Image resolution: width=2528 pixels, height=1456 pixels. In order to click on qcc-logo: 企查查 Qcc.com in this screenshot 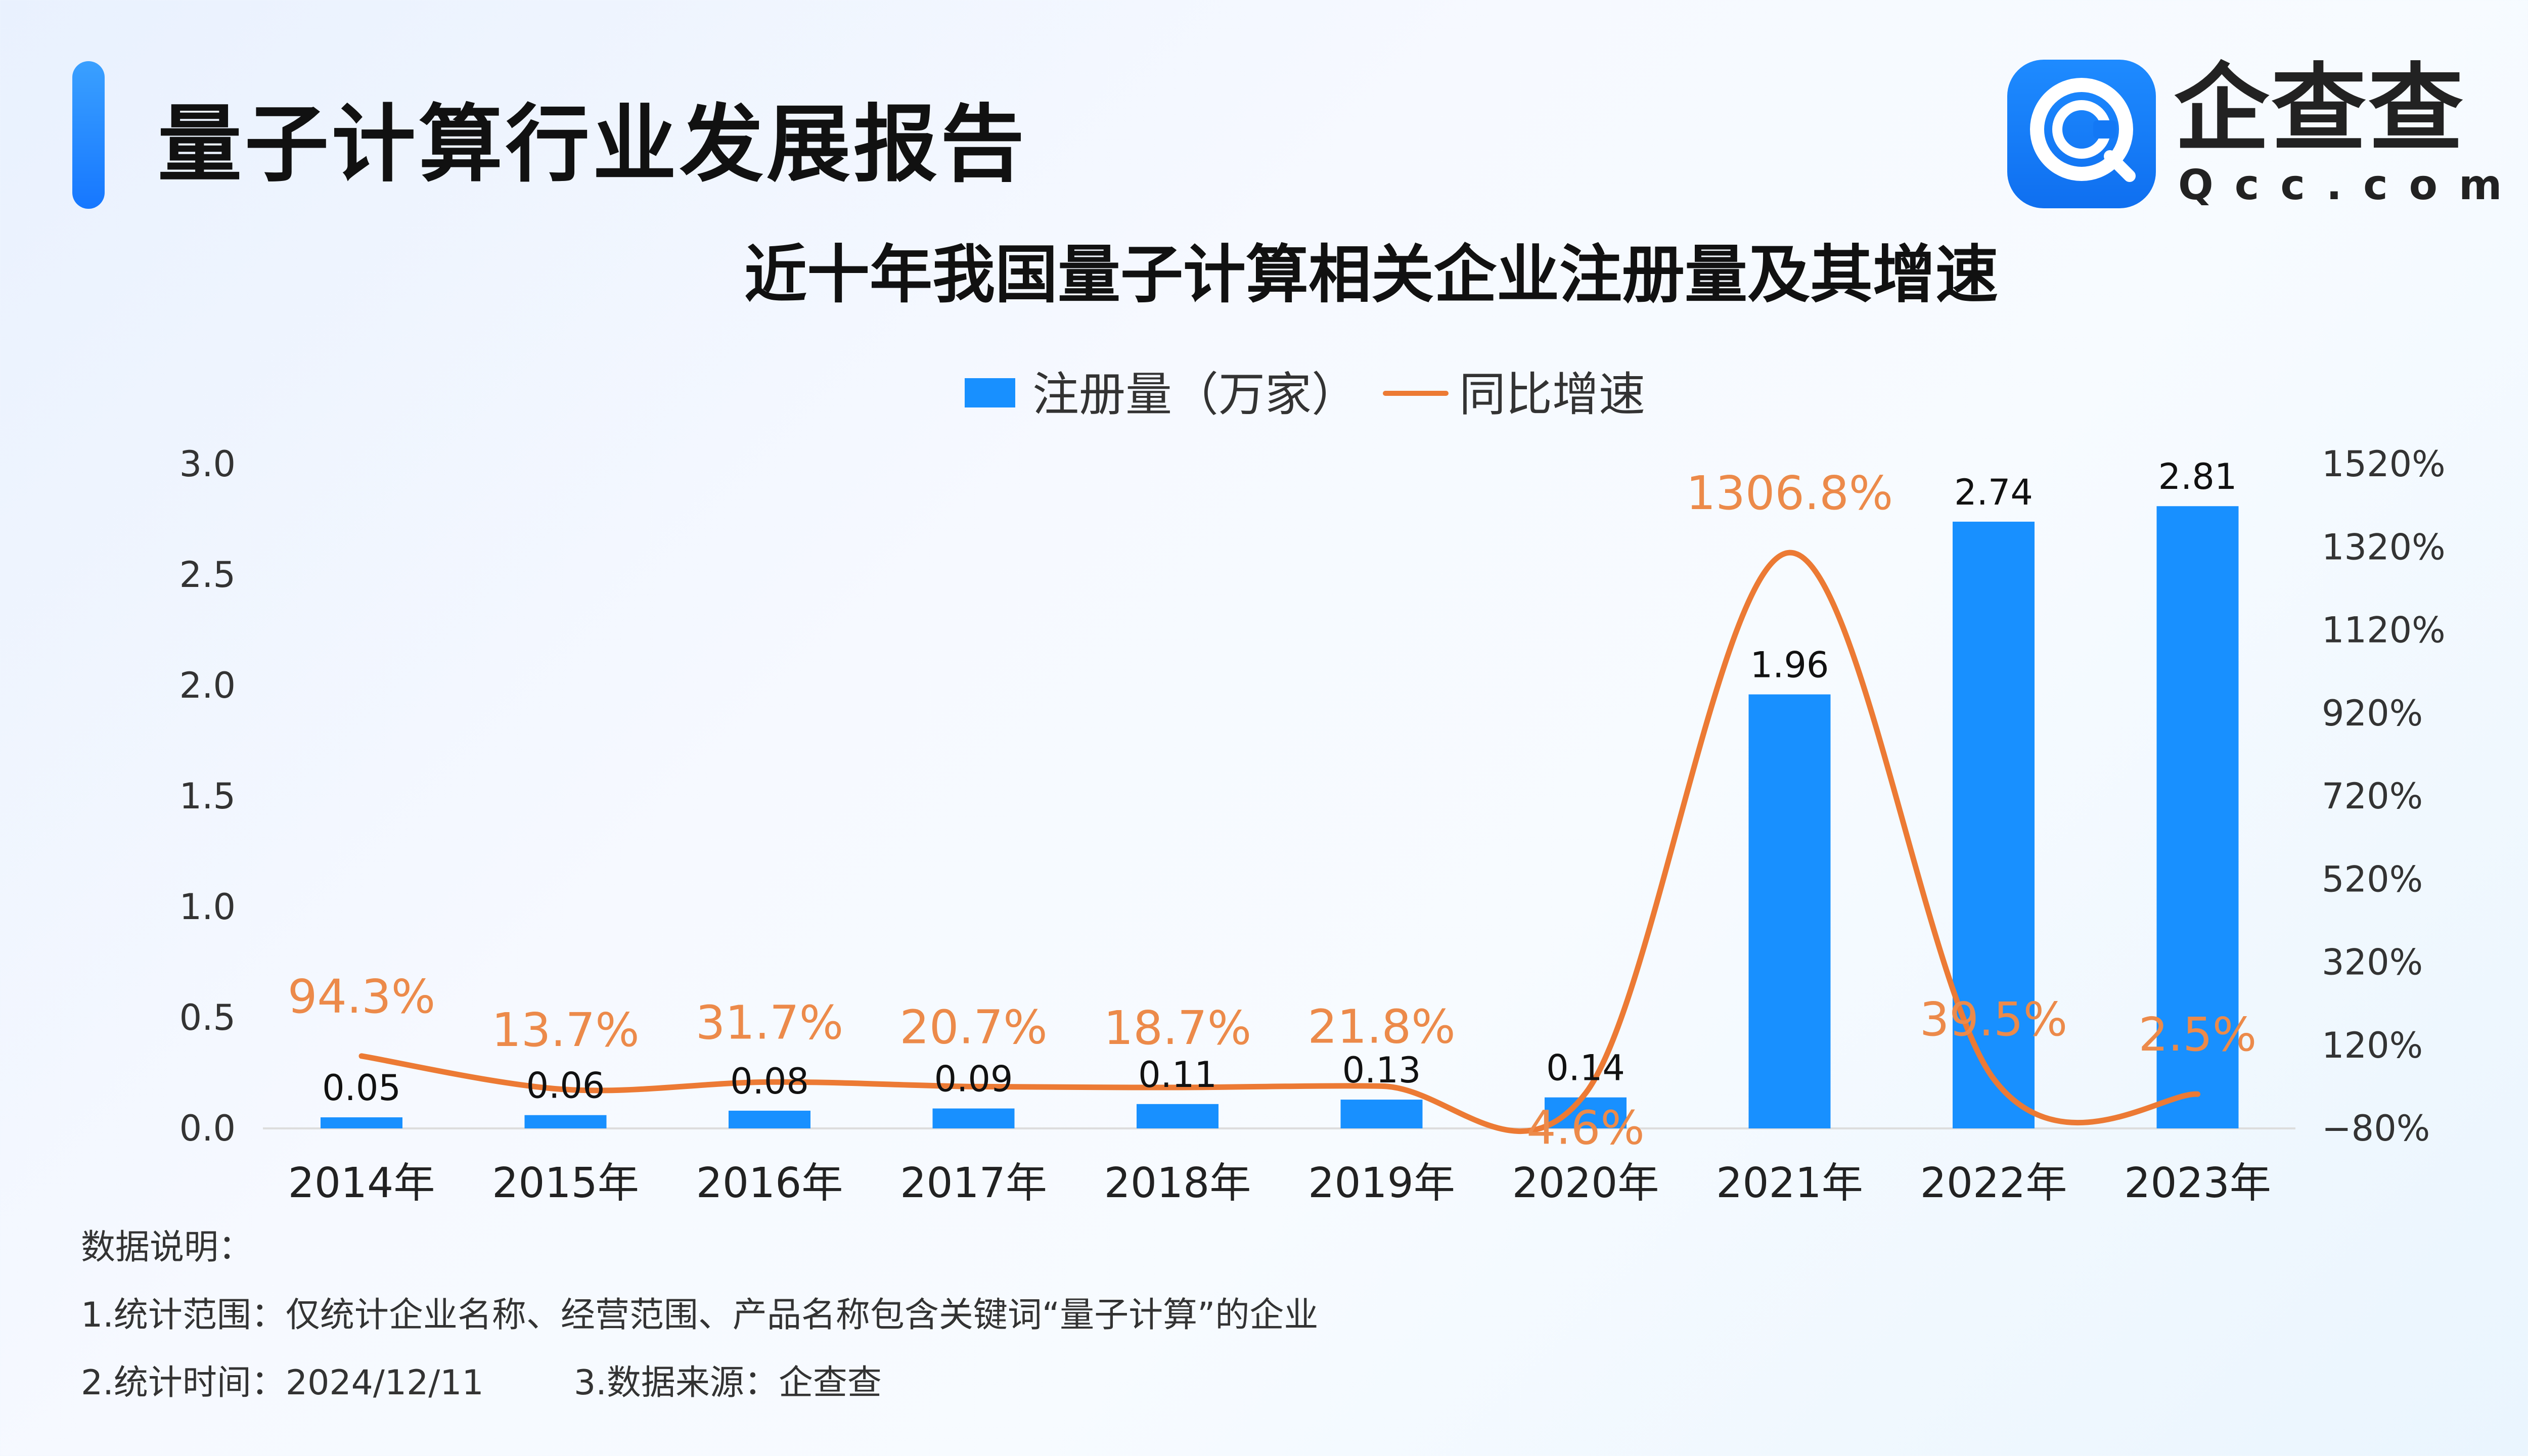, I will do `click(2255, 132)`.